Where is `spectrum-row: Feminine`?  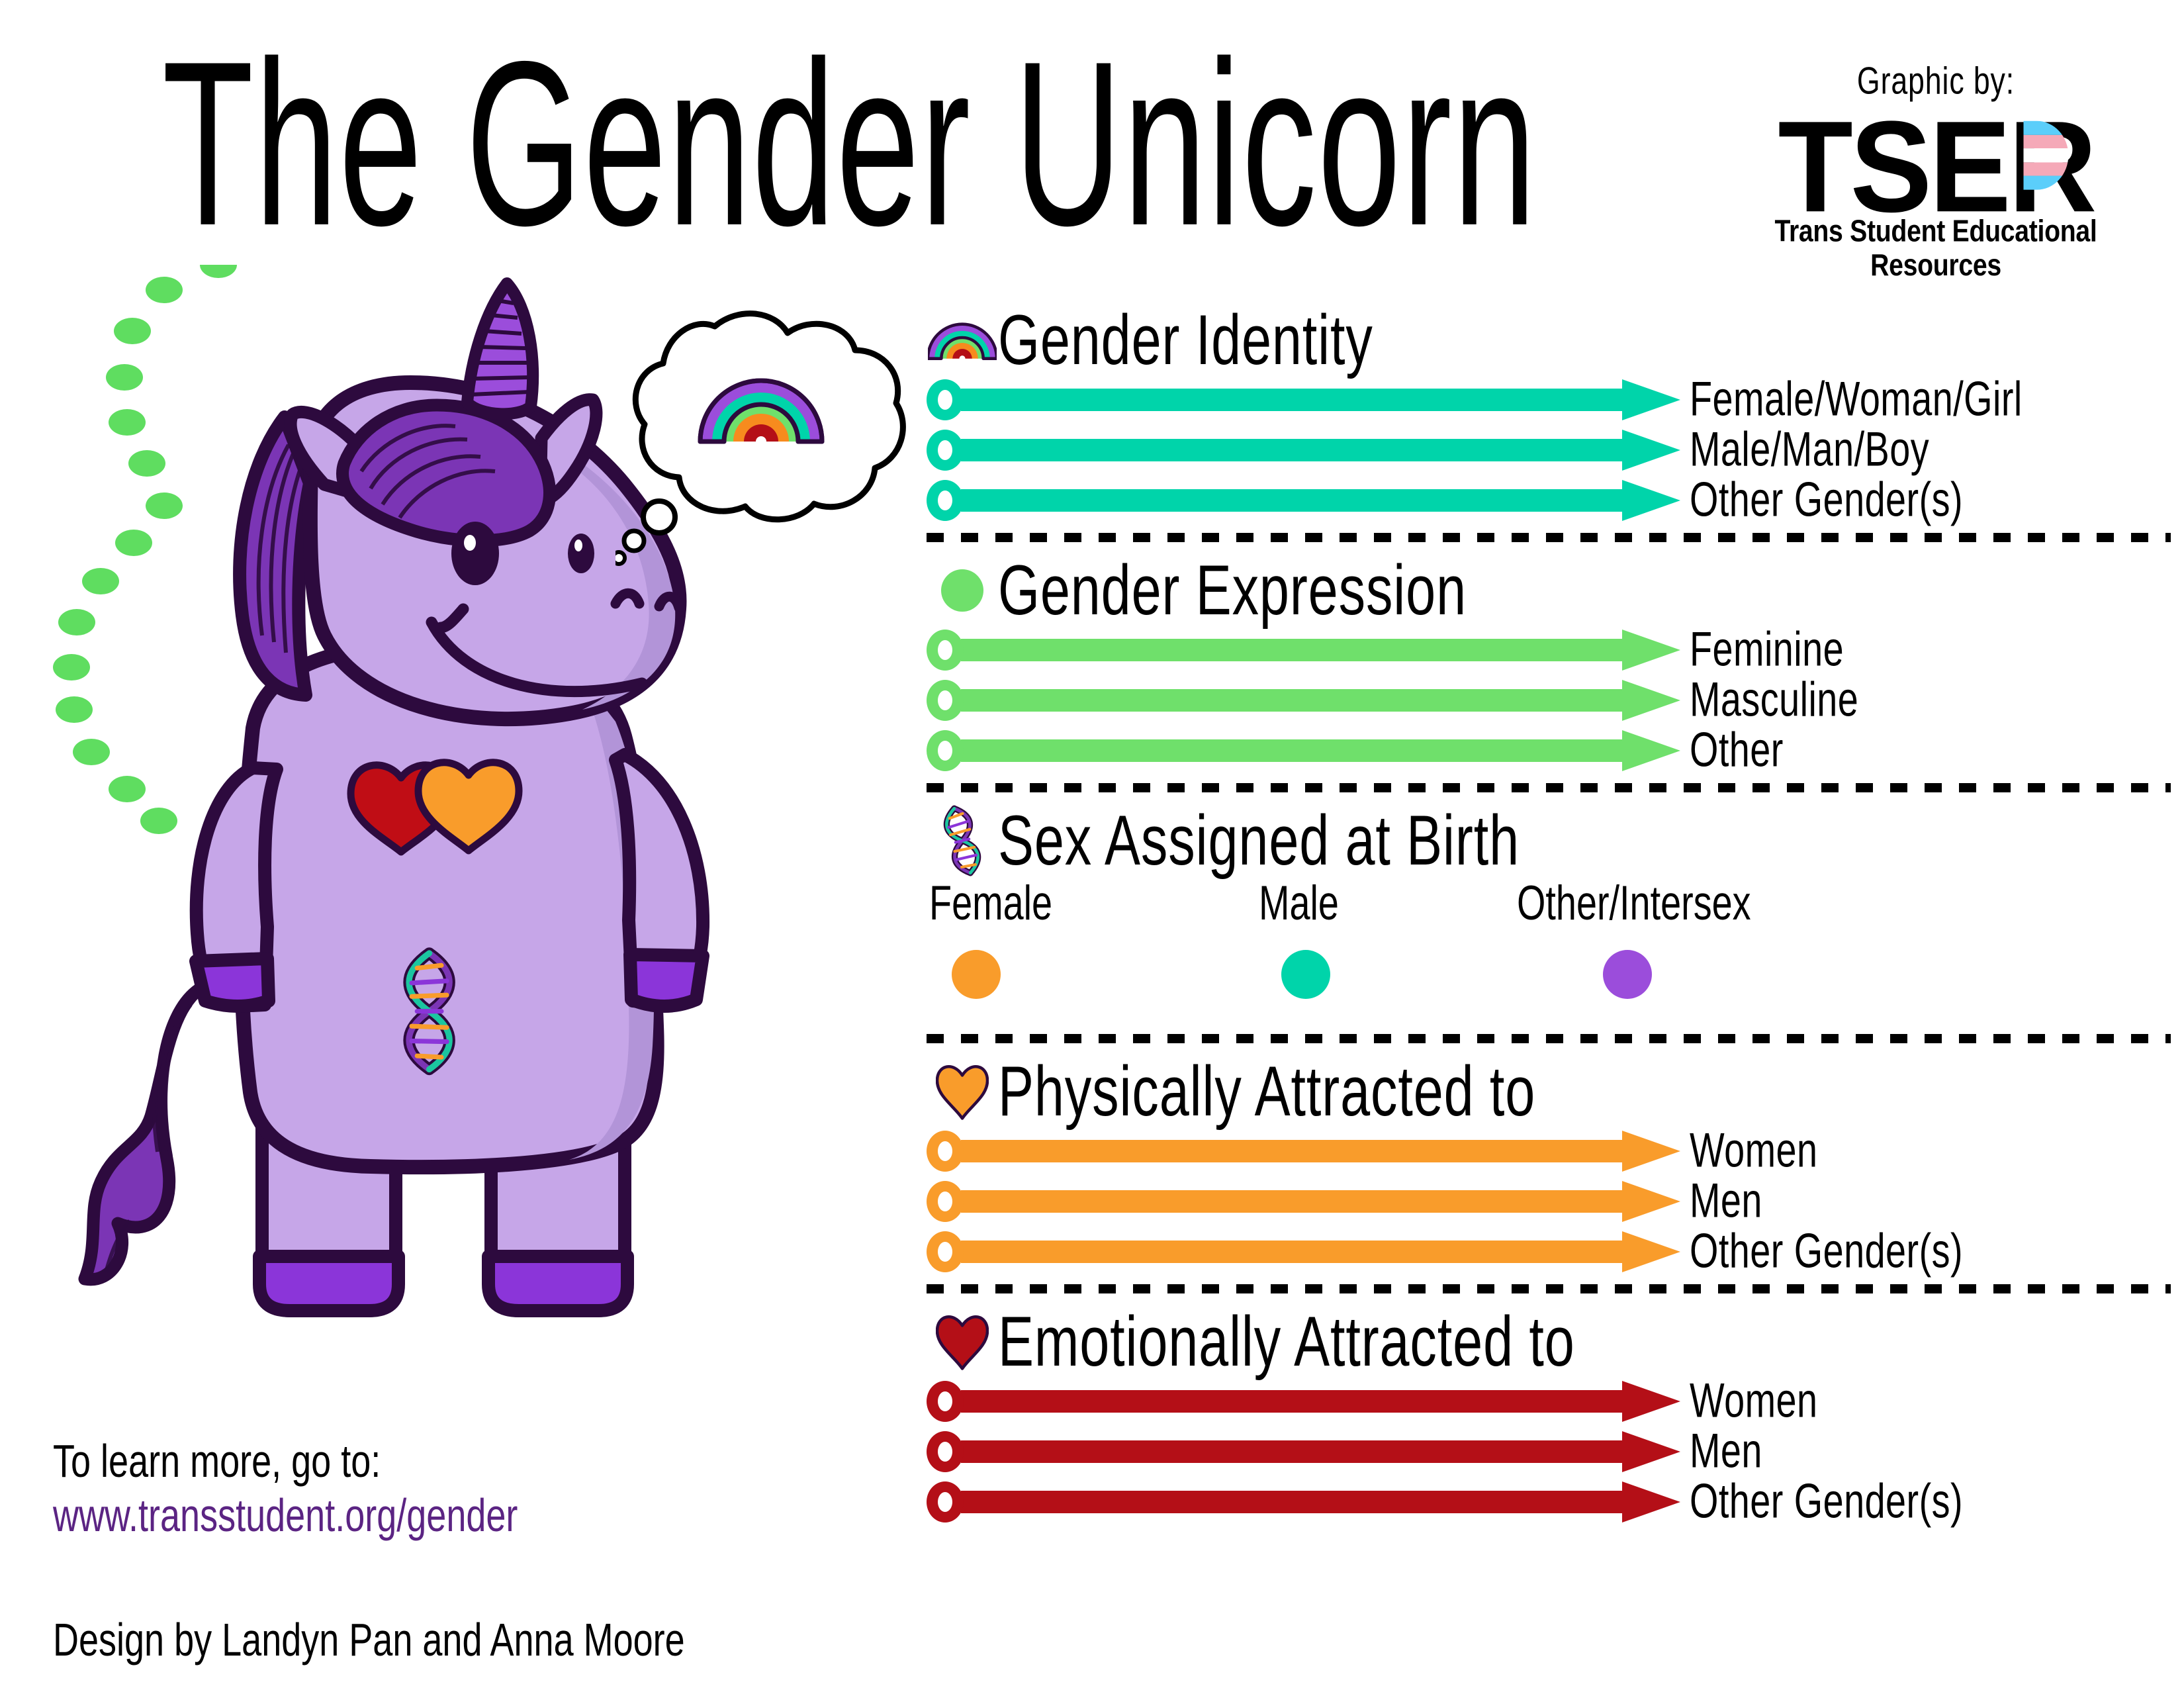
spectrum-row: Feminine is located at coordinates (1549, 650).